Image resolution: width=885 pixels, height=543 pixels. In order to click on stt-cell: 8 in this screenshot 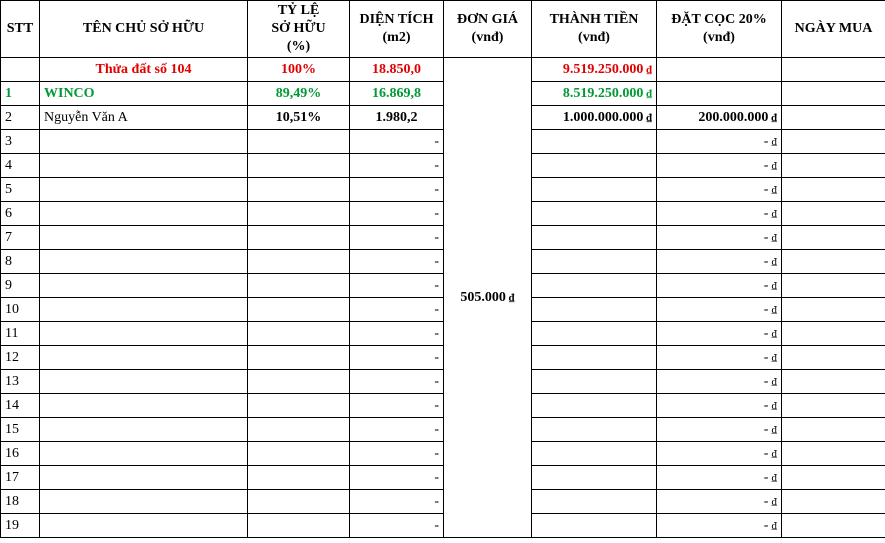, I will do `click(20, 261)`.